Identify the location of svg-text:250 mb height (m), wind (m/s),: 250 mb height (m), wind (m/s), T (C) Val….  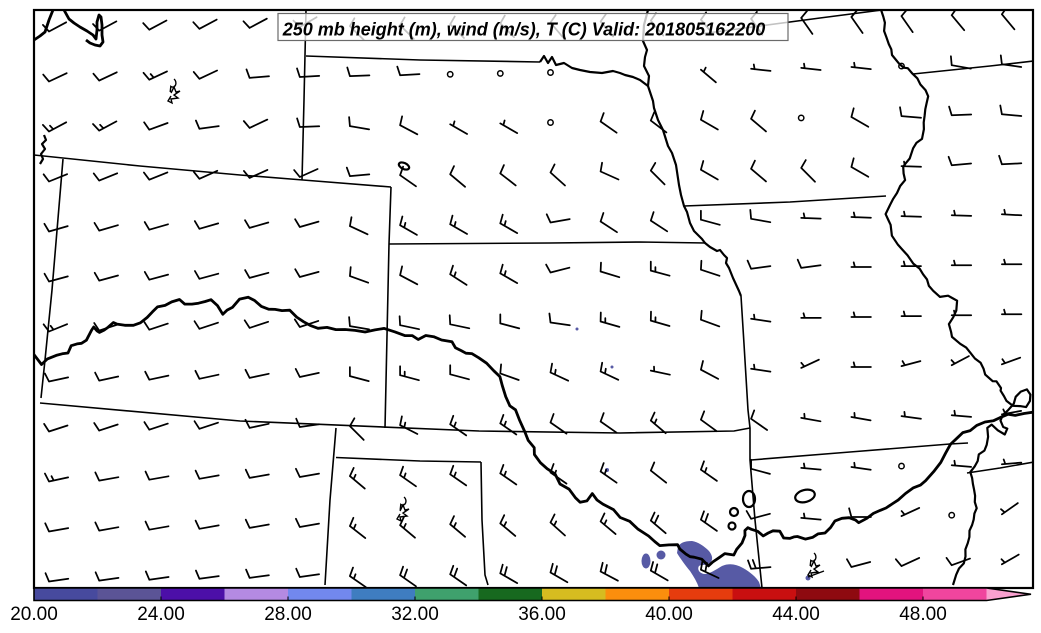
(523, 30).